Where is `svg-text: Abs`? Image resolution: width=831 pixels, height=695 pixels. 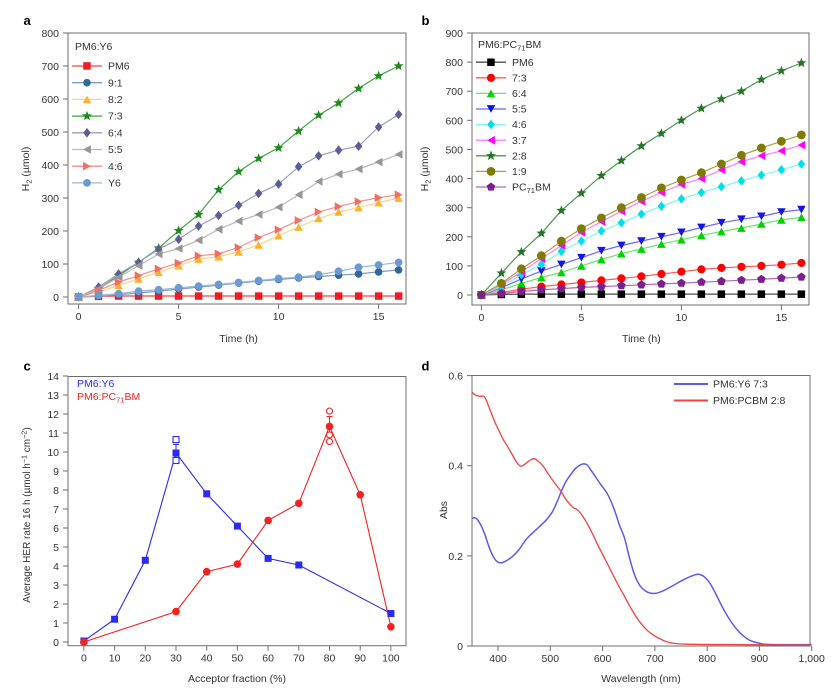 svg-text: Abs is located at coordinates (444, 510).